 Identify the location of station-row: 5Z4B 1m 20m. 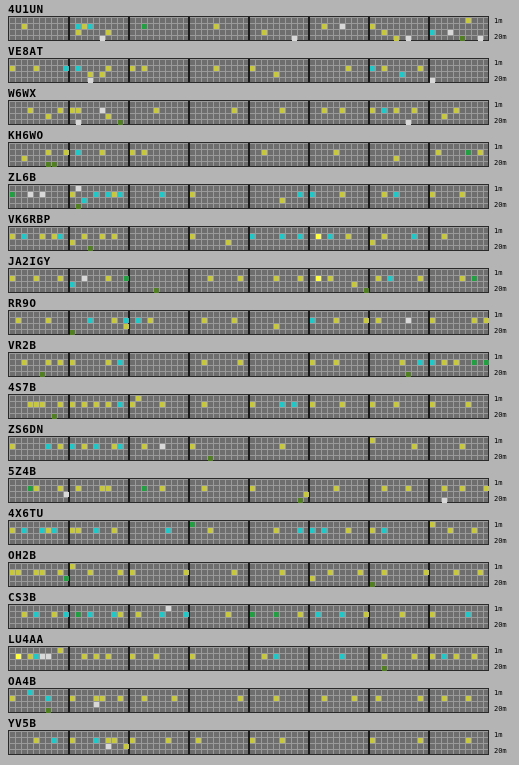
(259, 483).